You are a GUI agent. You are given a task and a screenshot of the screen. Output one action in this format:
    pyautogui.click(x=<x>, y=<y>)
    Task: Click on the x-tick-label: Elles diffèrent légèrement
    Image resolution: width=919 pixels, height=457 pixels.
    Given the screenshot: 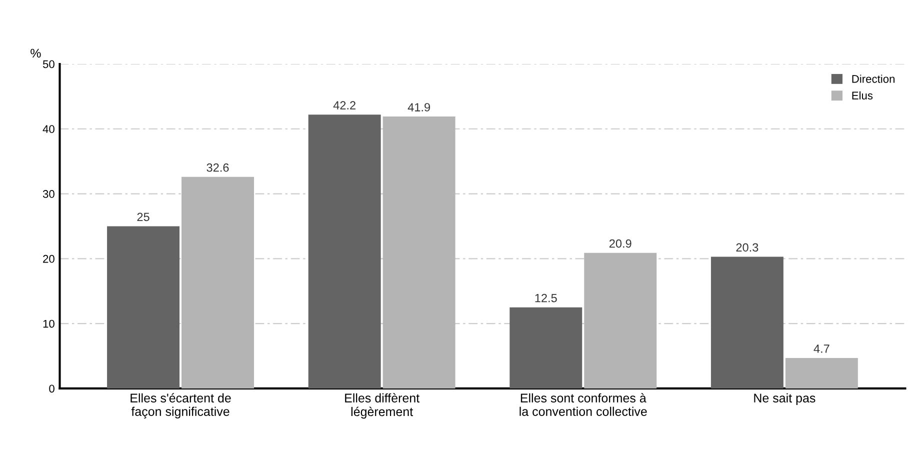 What is the action you would take?
    pyautogui.click(x=382, y=406)
    